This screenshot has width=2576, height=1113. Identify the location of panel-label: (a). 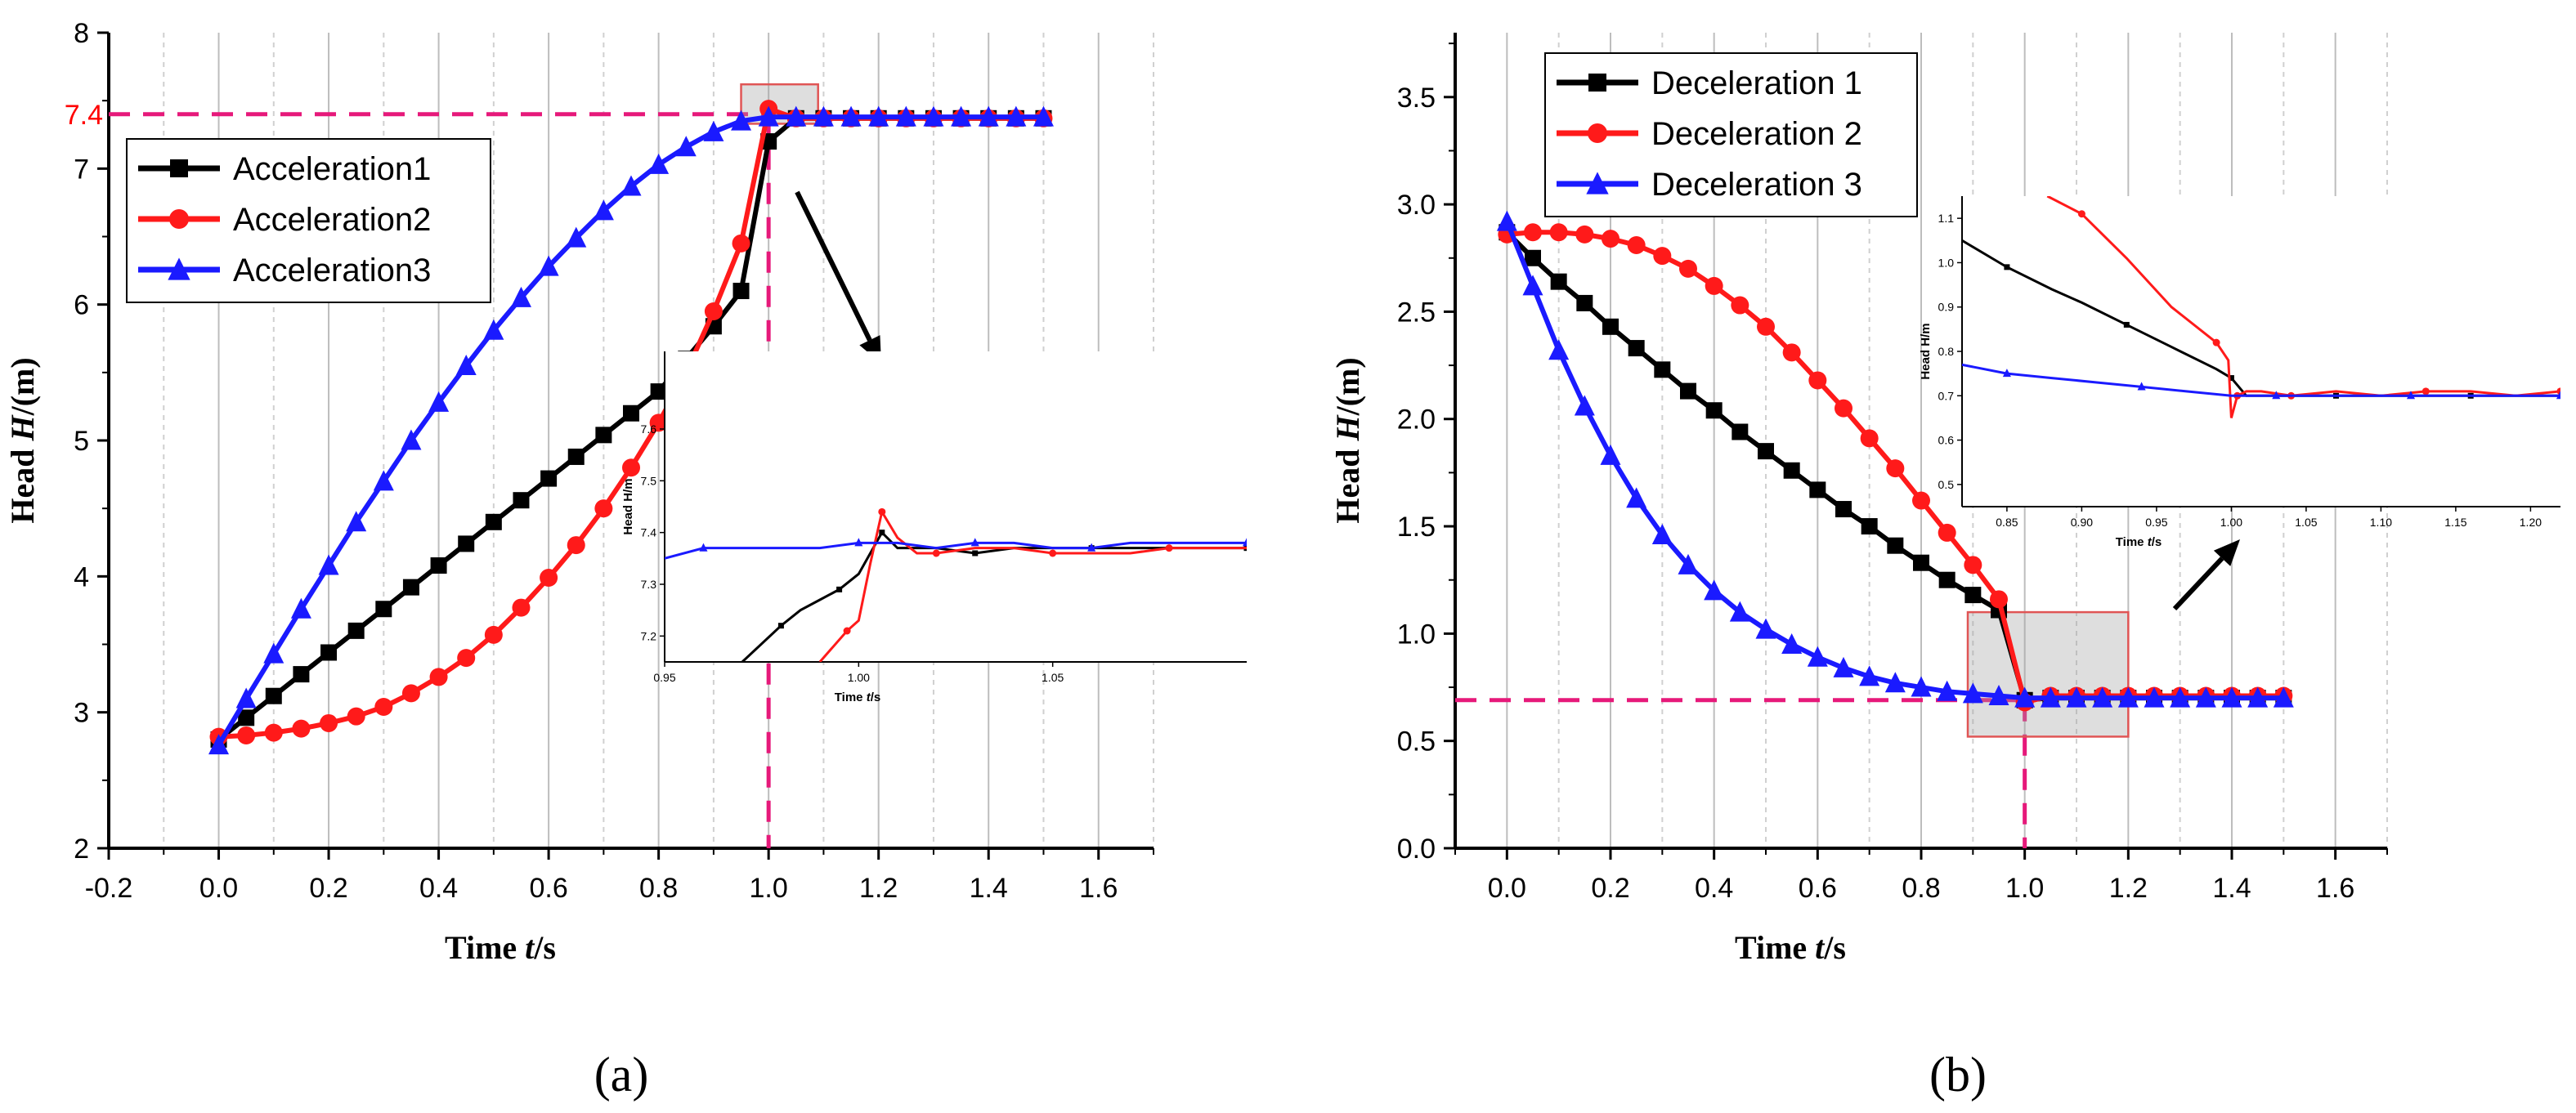
(622, 1075).